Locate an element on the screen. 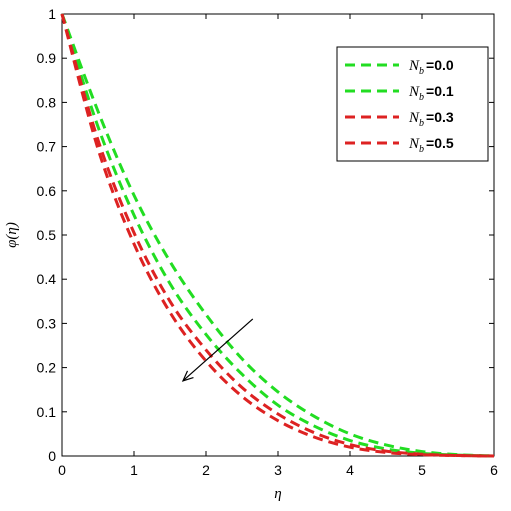 The height and width of the screenshot is (511, 511). y-tick-label: 0.4 is located at coordinates (47, 279).